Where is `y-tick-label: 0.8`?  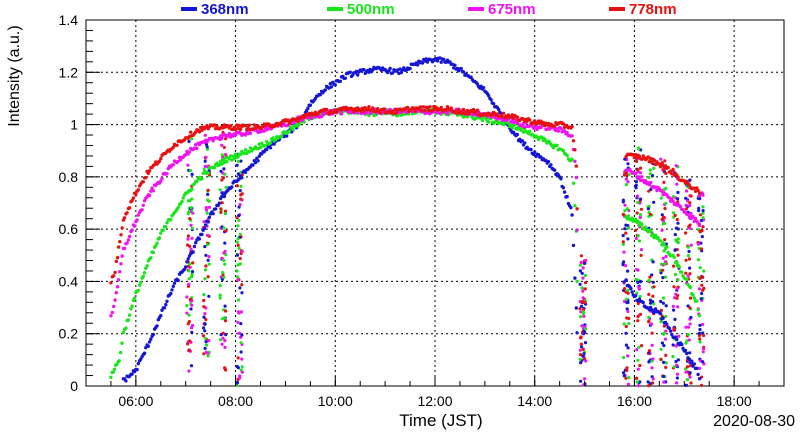 y-tick-label: 0.8 is located at coordinates (69, 177).